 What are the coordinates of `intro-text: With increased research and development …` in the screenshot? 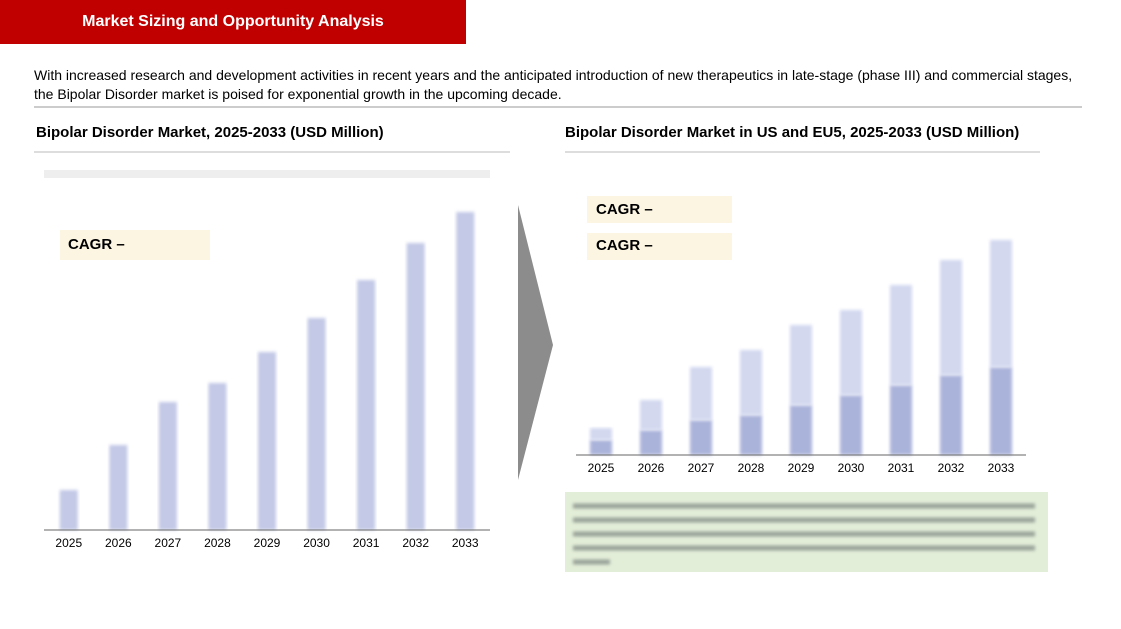 It's located at (553, 84).